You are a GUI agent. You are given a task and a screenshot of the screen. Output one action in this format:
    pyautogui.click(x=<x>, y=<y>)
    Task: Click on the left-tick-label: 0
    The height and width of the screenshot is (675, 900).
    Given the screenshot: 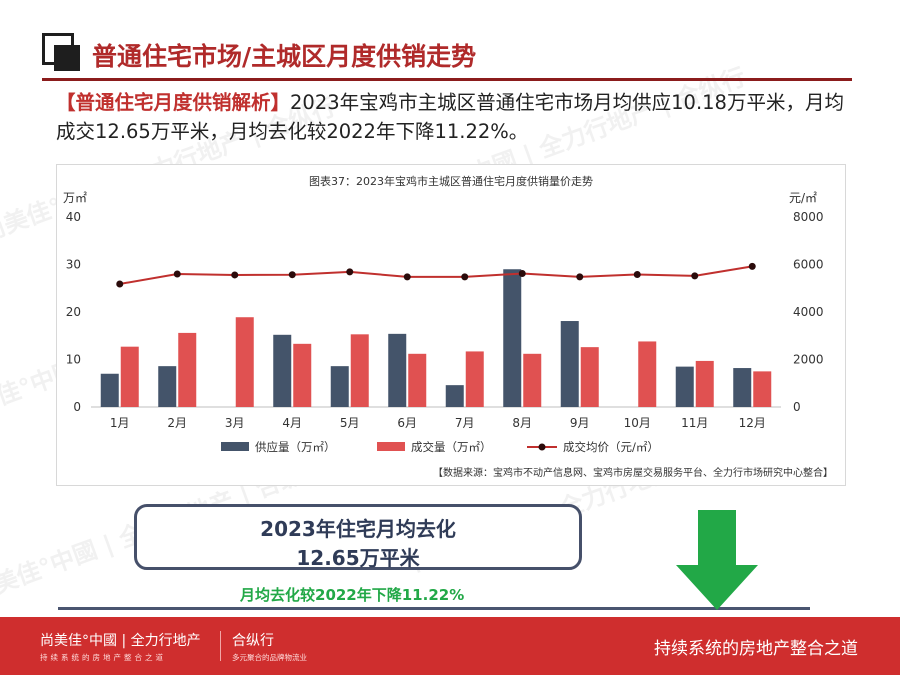 What is the action you would take?
    pyautogui.click(x=77, y=407)
    